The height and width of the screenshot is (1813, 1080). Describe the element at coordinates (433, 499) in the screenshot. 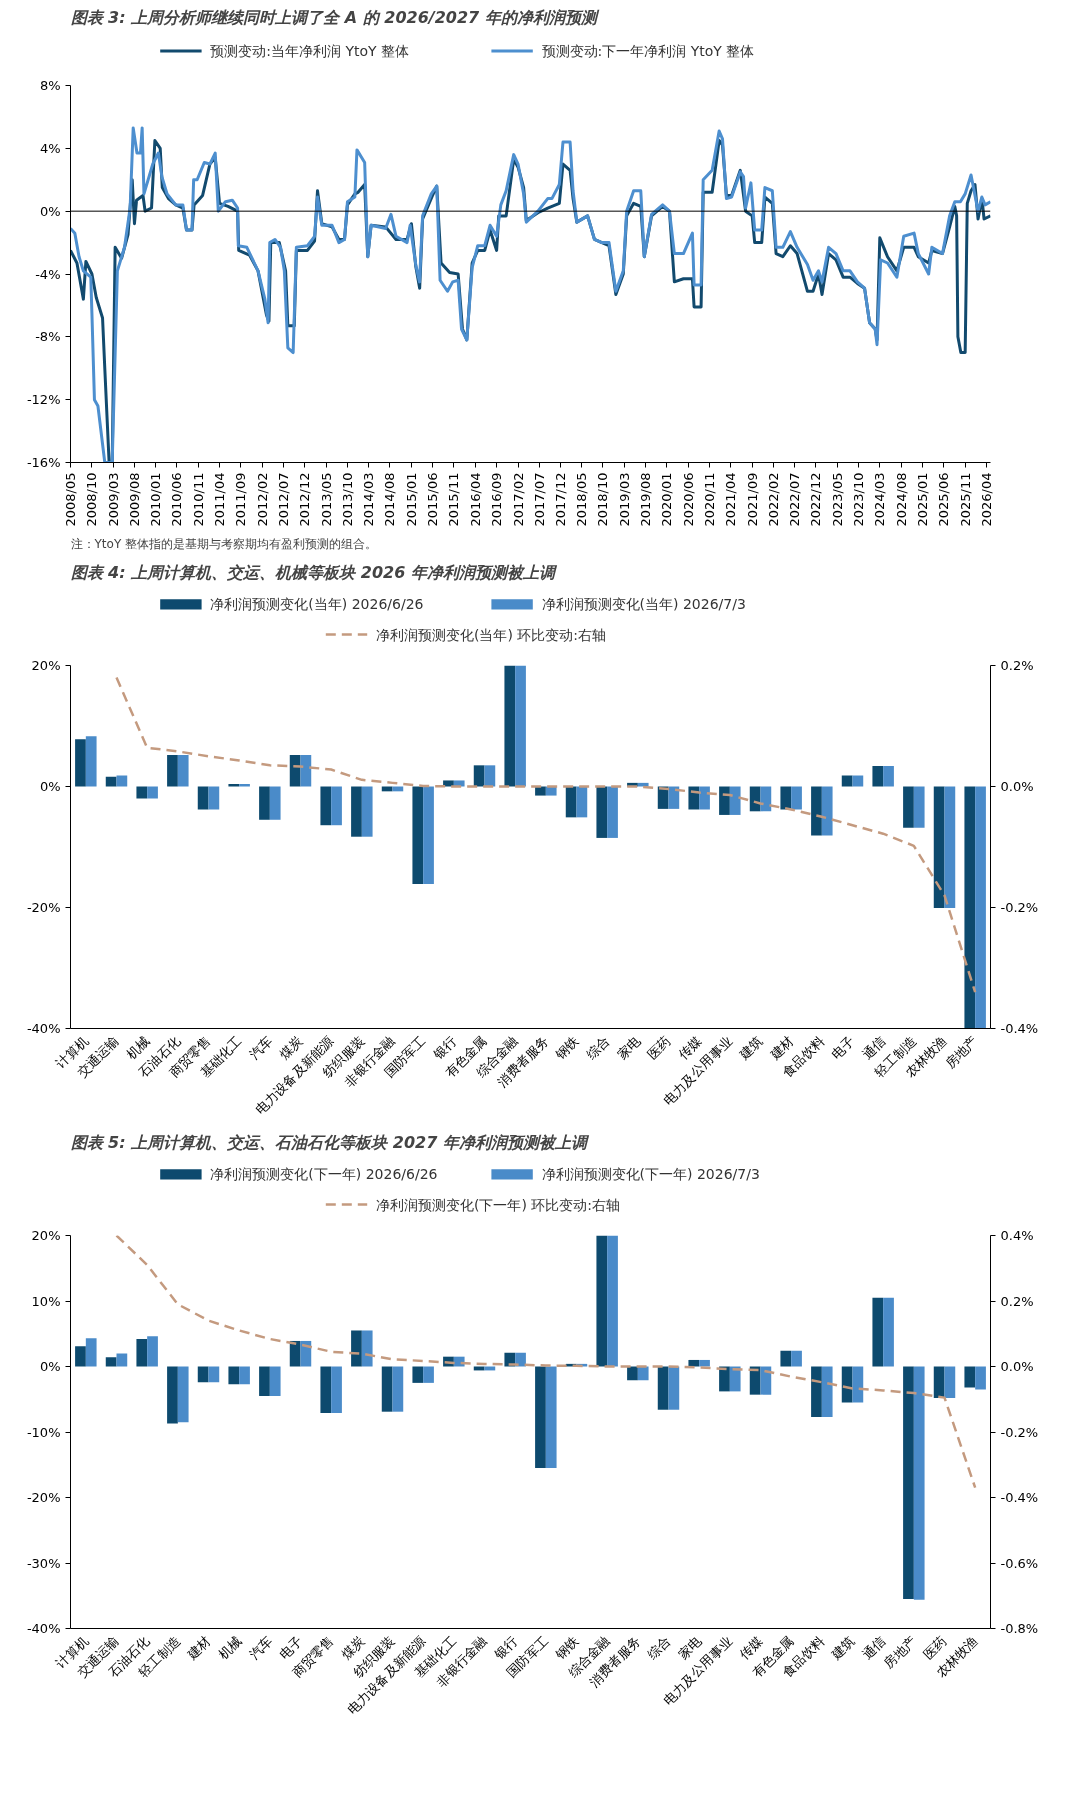

I see `x-tick-label: 2015/06` at that location.